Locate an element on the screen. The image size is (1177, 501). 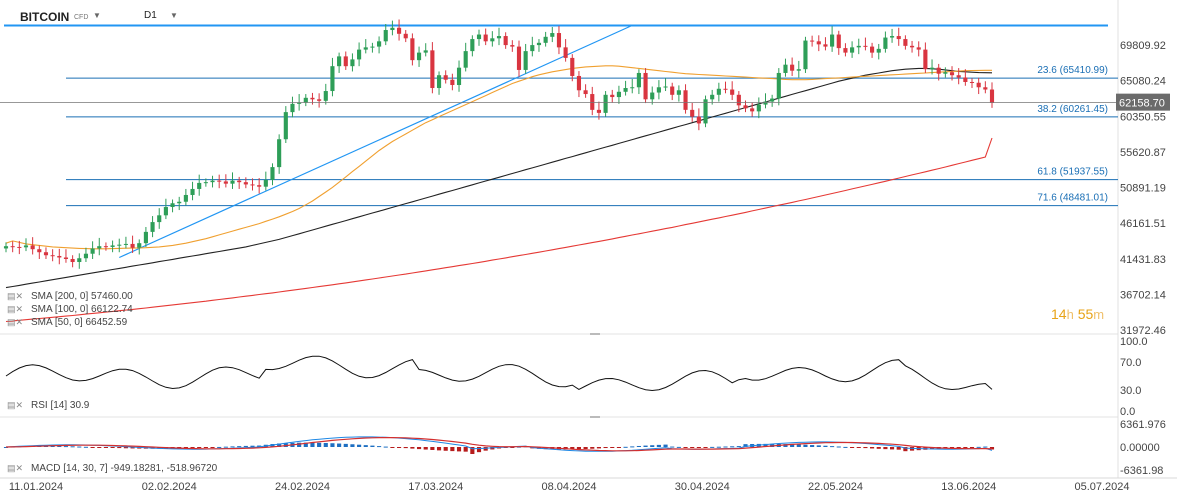
timeframe-dropdown-icon: ▼ is located at coordinates (174, 15).